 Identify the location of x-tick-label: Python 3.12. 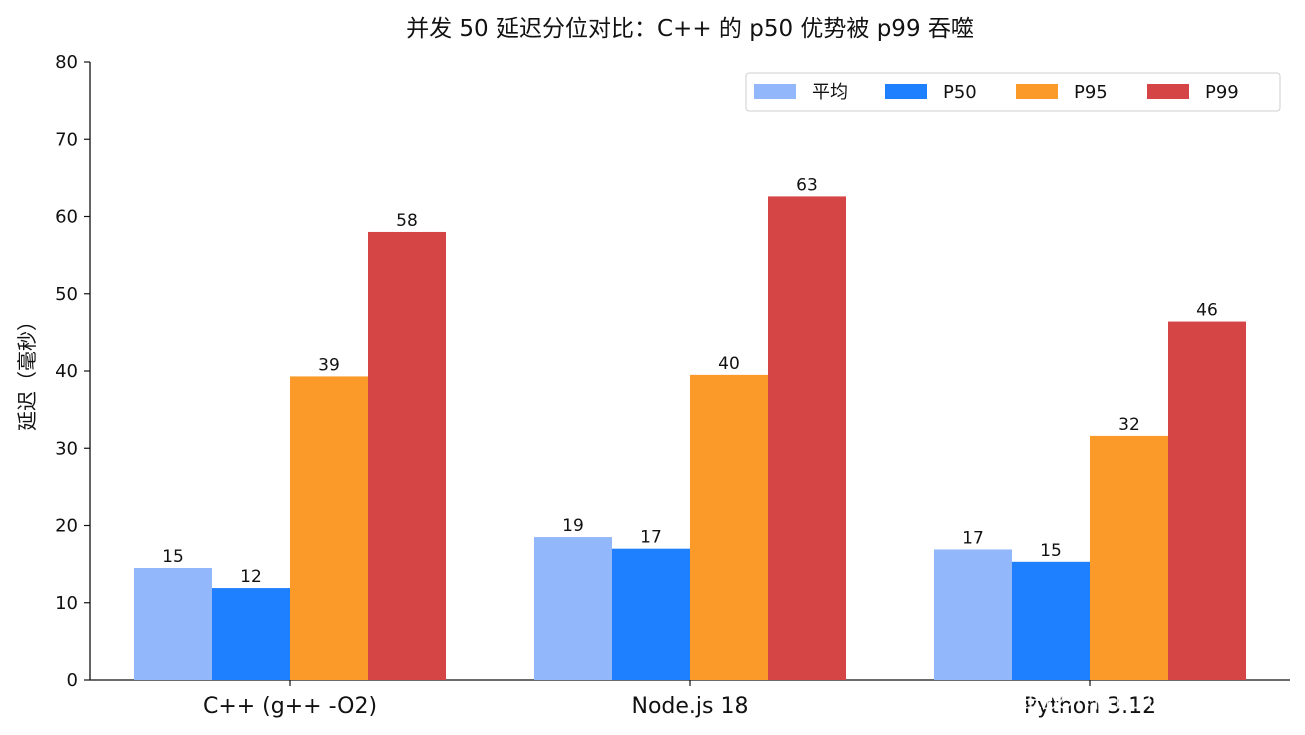
(1090, 706).